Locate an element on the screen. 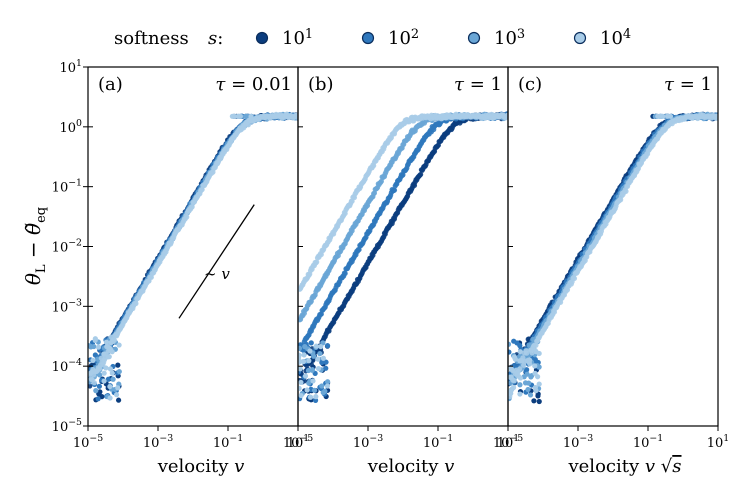 This screenshot has height=498, width=747. y-tick-label: 10⁻⁴ is located at coordinates (67, 366).